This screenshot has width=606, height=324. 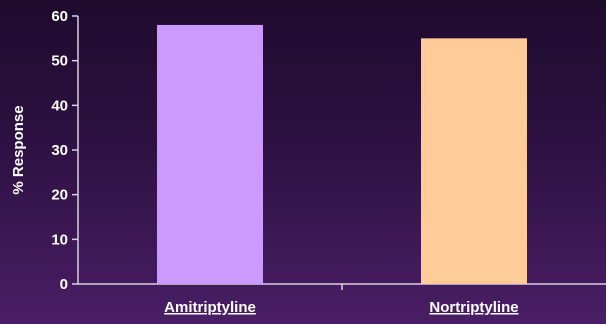 I want to click on y-tick-label: 50, so click(x=59, y=61).